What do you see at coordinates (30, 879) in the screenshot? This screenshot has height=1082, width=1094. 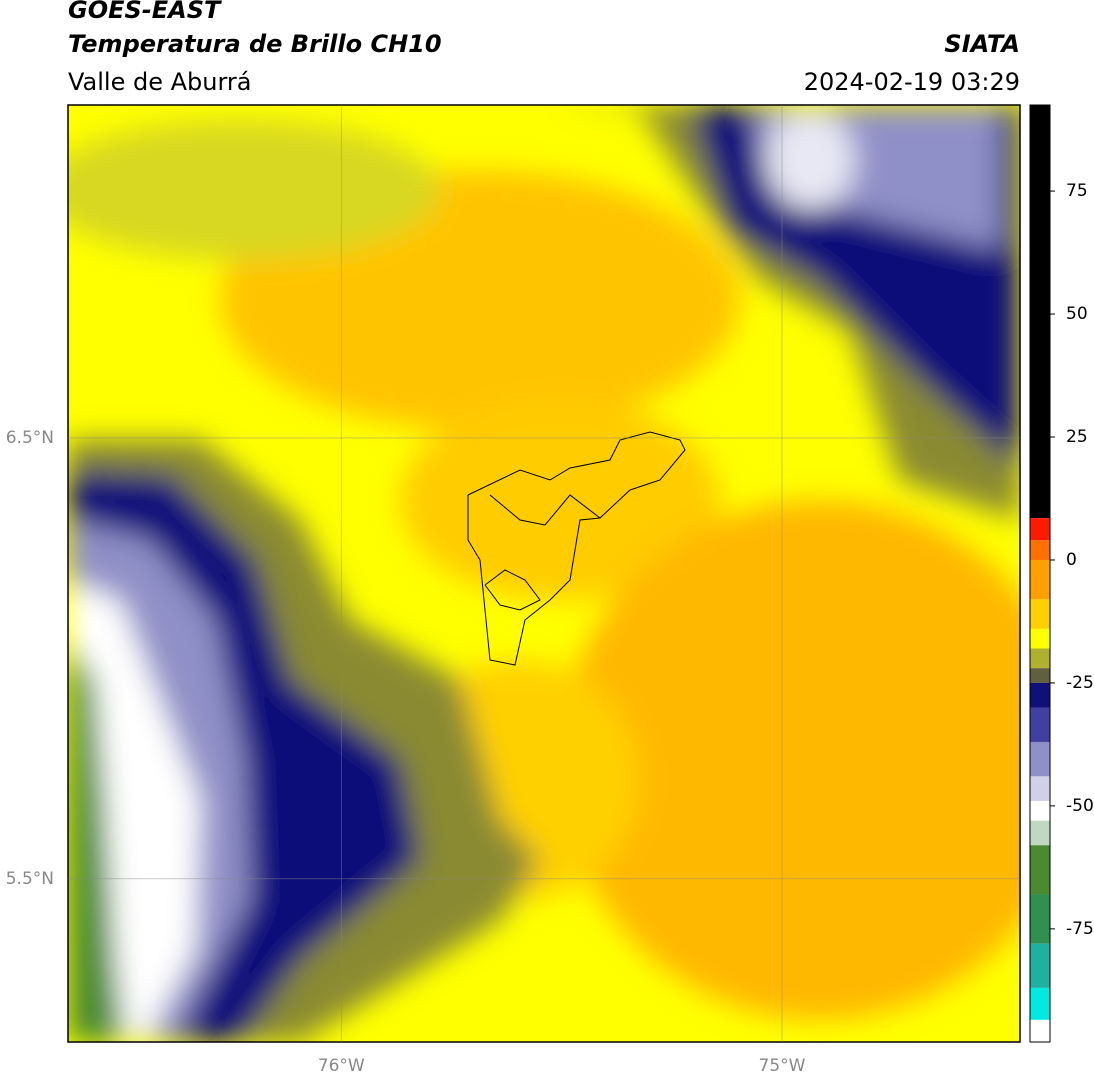 I see `y-tick-label: 5.5°N` at bounding box center [30, 879].